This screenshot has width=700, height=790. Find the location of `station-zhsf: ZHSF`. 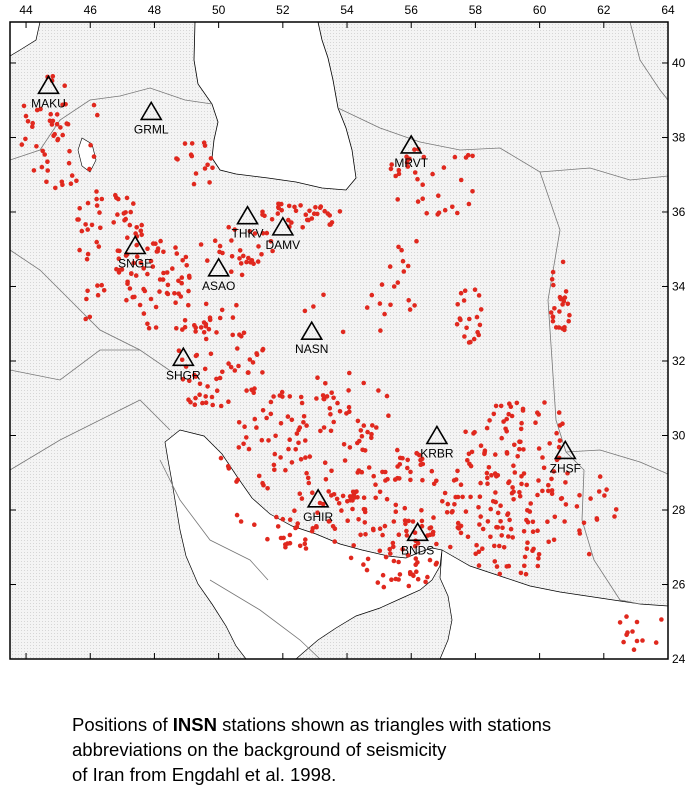

station-zhsf: ZHSF is located at coordinates (565, 457).